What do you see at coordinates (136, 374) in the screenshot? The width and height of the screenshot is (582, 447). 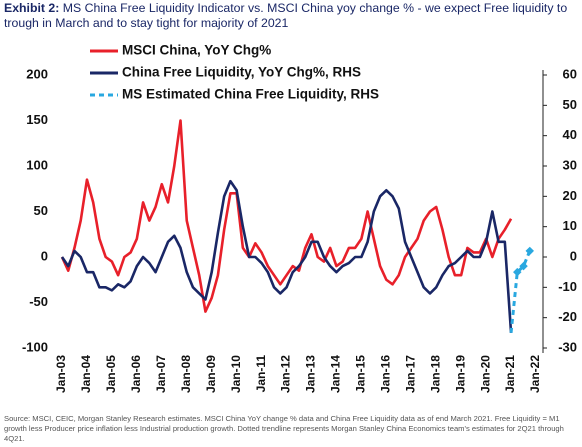 I see `x-tick-label: Jan-06` at bounding box center [136, 374].